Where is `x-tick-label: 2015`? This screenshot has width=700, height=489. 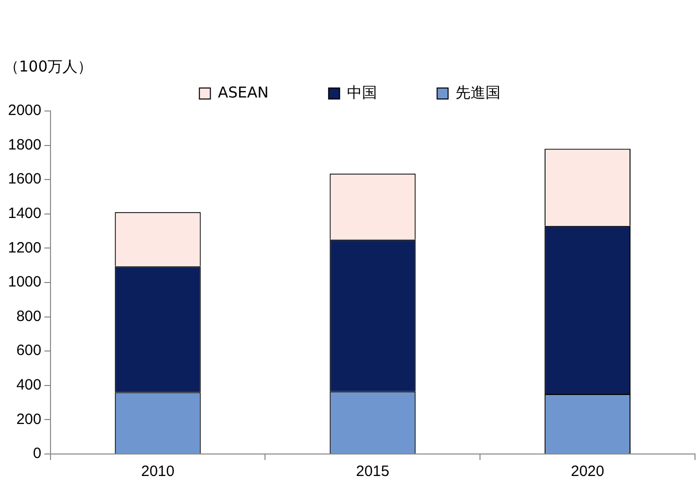 x-tick-label: 2015 is located at coordinates (373, 471).